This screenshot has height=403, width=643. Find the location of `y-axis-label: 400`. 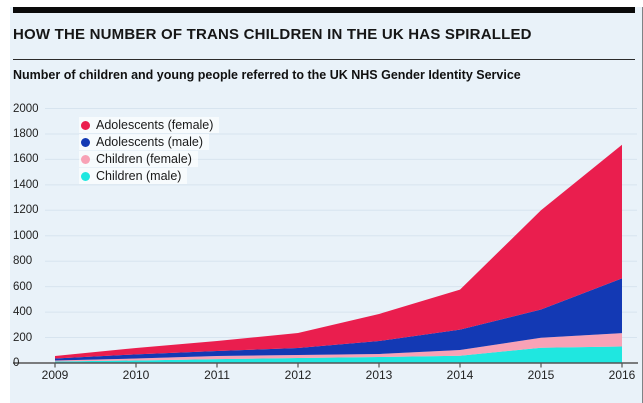

y-axis-label: 400 is located at coordinates (23, 312).